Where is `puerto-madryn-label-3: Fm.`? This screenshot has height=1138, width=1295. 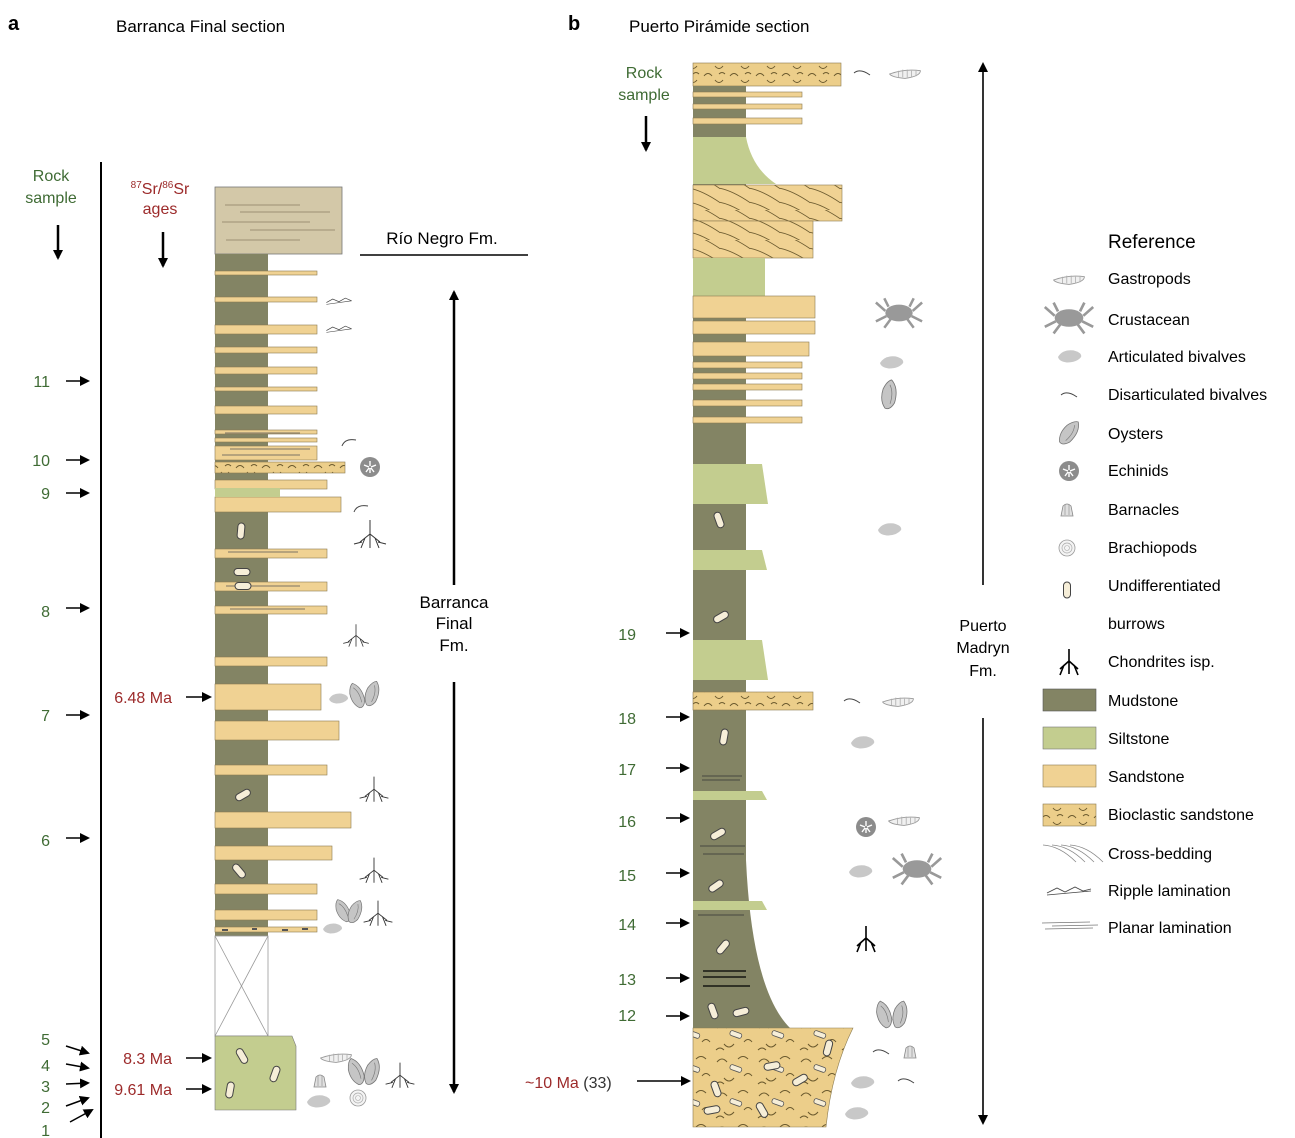 puerto-madryn-label-3: Fm. is located at coordinates (983, 671).